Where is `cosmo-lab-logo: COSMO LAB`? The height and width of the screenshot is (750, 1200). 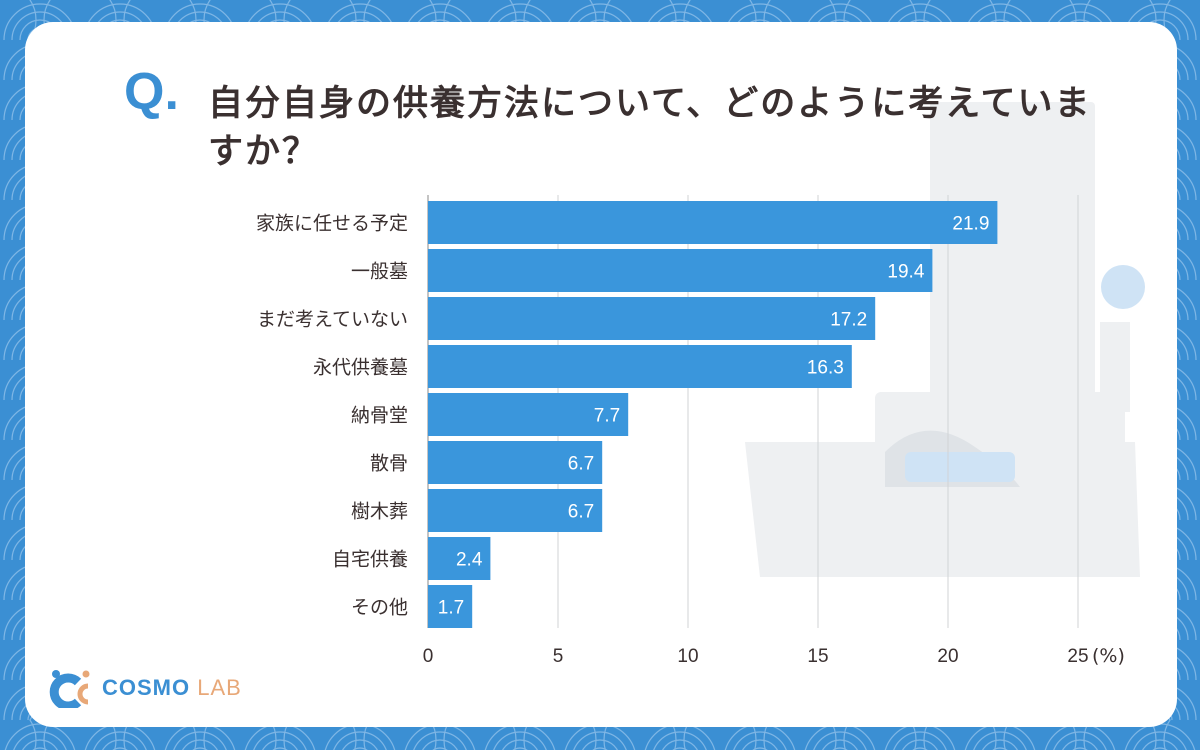
cosmo-lab-logo: COSMO LAB is located at coordinates (145, 688).